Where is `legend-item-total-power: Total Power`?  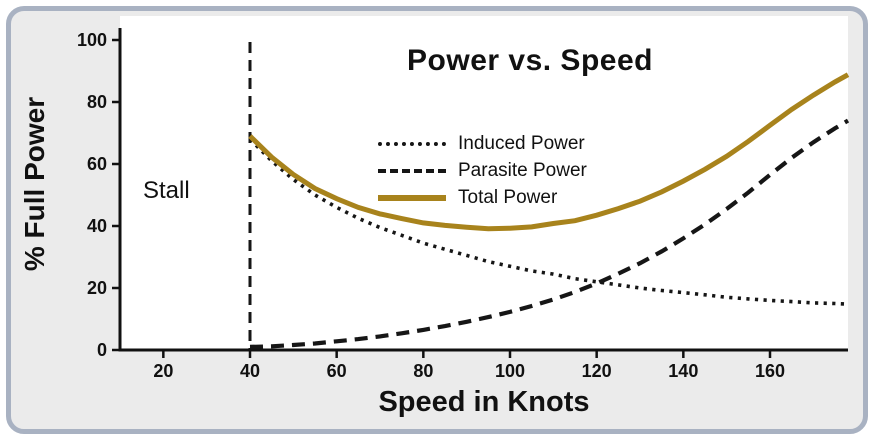
legend-item-total-power: Total Power is located at coordinates (482, 198).